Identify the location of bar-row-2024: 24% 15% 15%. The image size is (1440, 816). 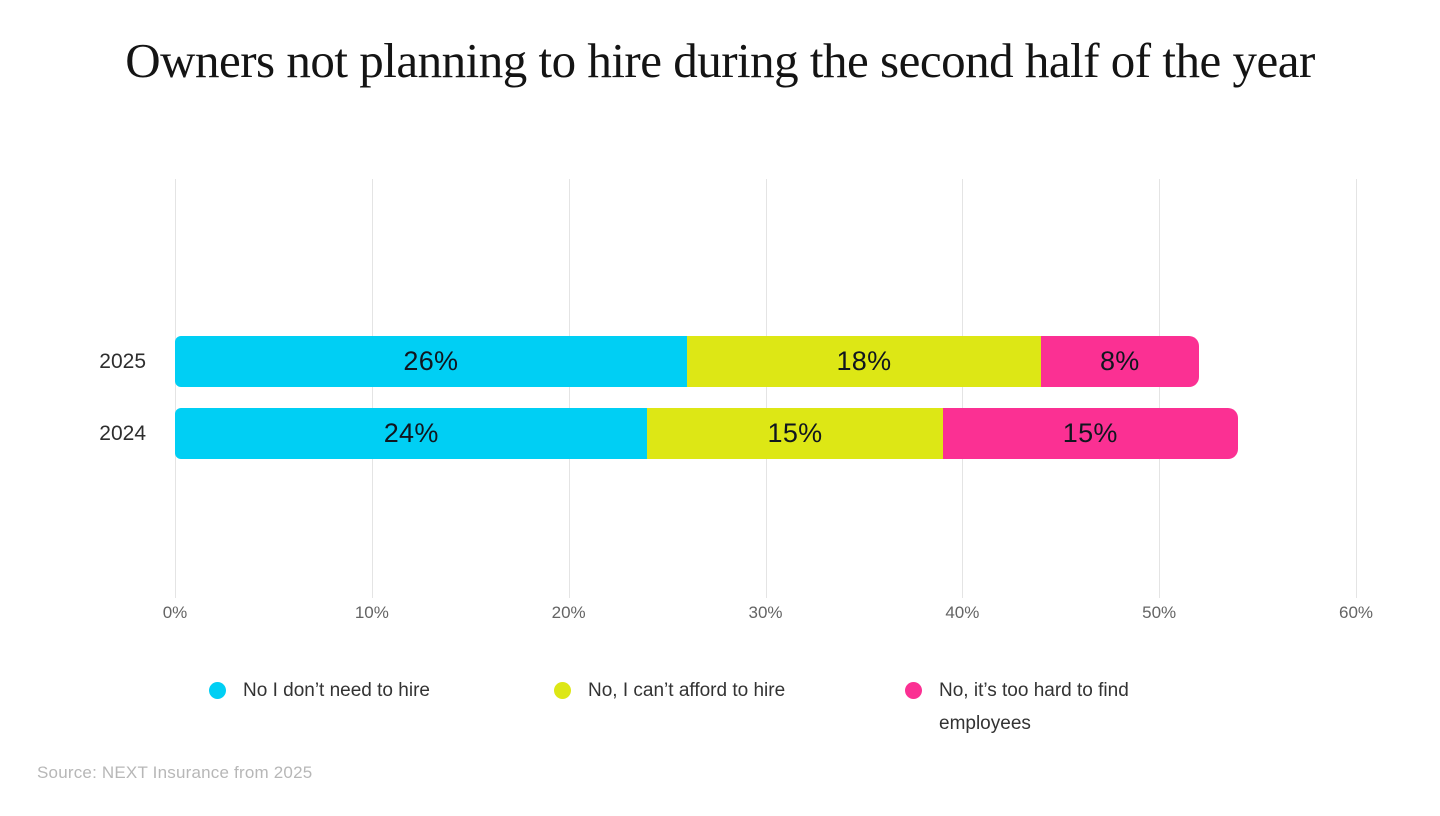
(765, 433).